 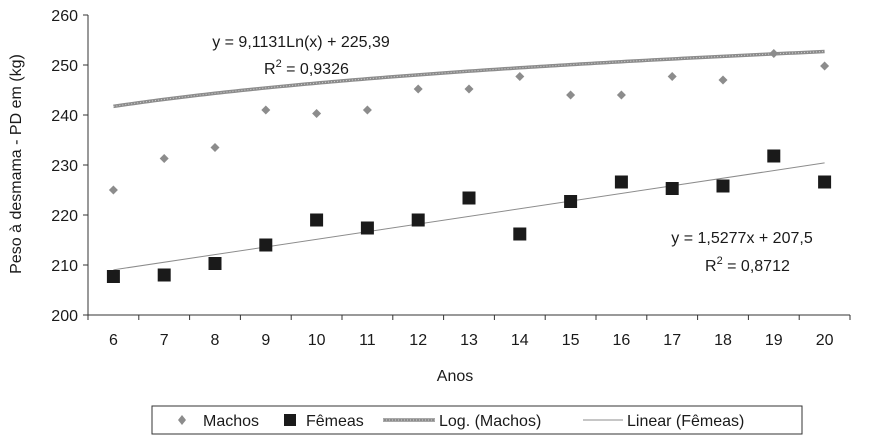 What do you see at coordinates (64, 116) in the screenshot?
I see `y-tick-label: 240` at bounding box center [64, 116].